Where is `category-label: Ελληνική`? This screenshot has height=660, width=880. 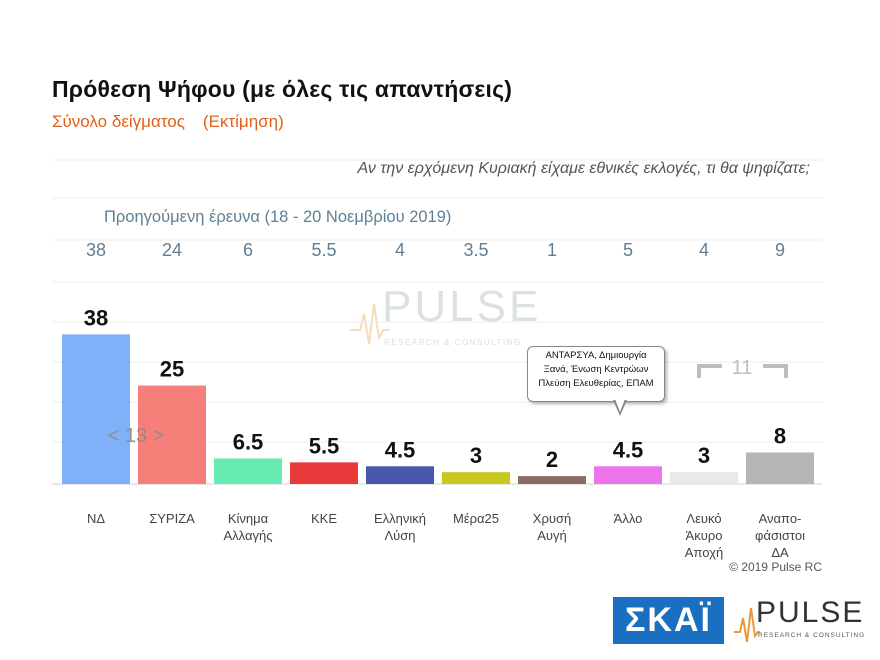 category-label: Ελληνική is located at coordinates (400, 518).